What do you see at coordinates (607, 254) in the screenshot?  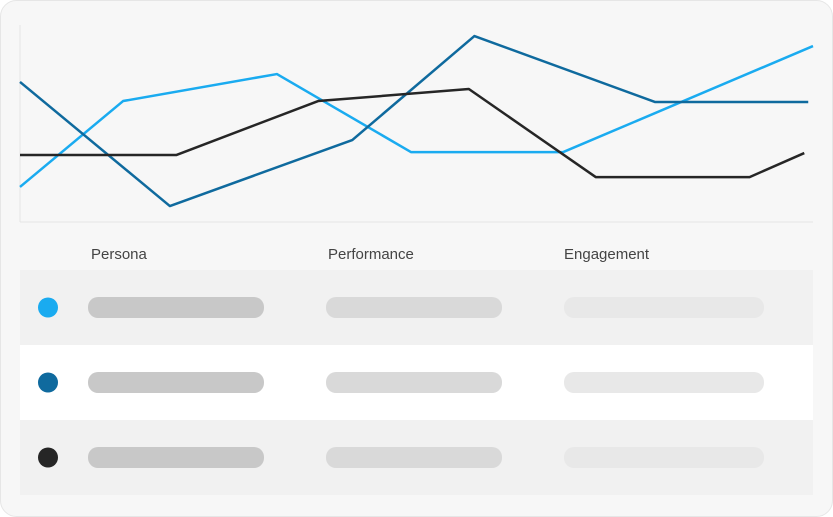 I see `column-header: Engagement` at bounding box center [607, 254].